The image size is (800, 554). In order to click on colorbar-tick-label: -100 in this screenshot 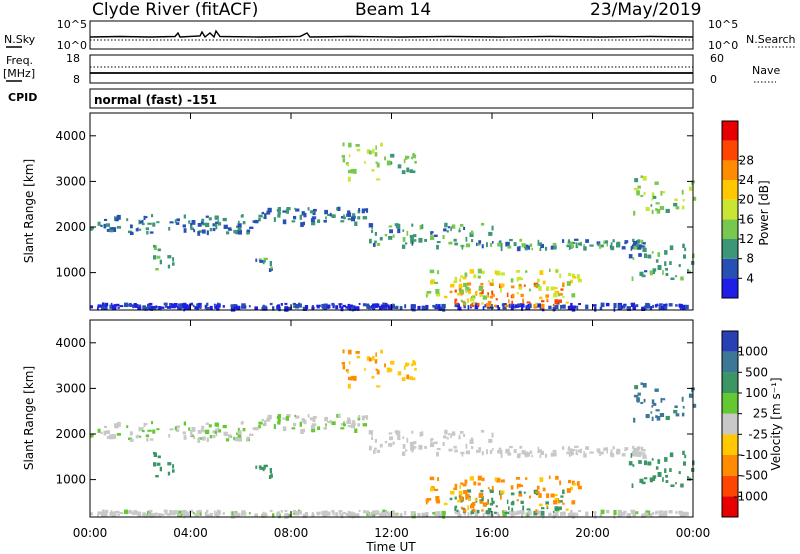, I will do `click(754, 455)`.